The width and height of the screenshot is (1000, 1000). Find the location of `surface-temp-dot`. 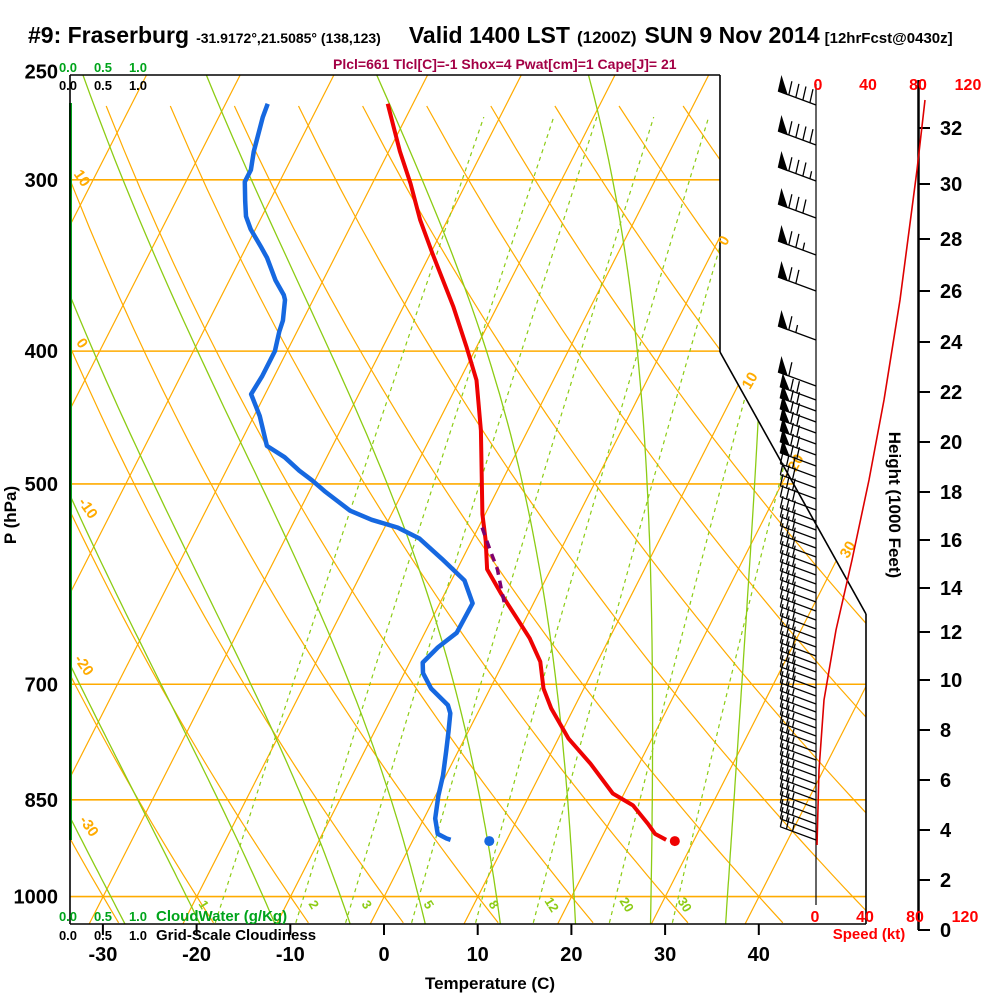

surface-temp-dot is located at coordinates (674, 841).